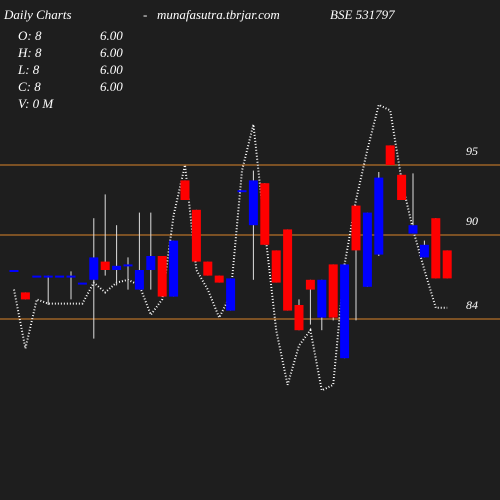  I want to click on info-text: H: 8, so click(29, 52).